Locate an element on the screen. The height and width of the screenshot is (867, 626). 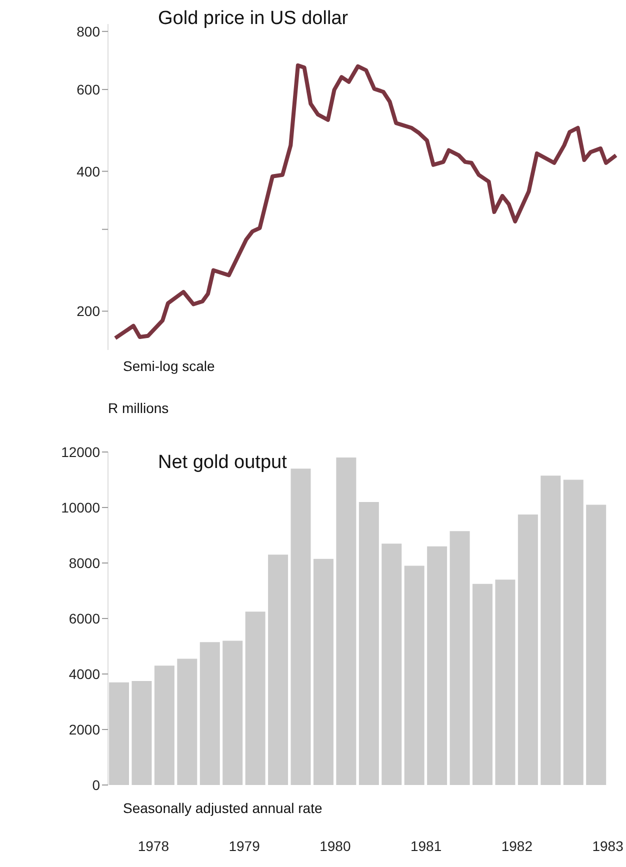
y-tick-label: 200 is located at coordinates (88, 311).